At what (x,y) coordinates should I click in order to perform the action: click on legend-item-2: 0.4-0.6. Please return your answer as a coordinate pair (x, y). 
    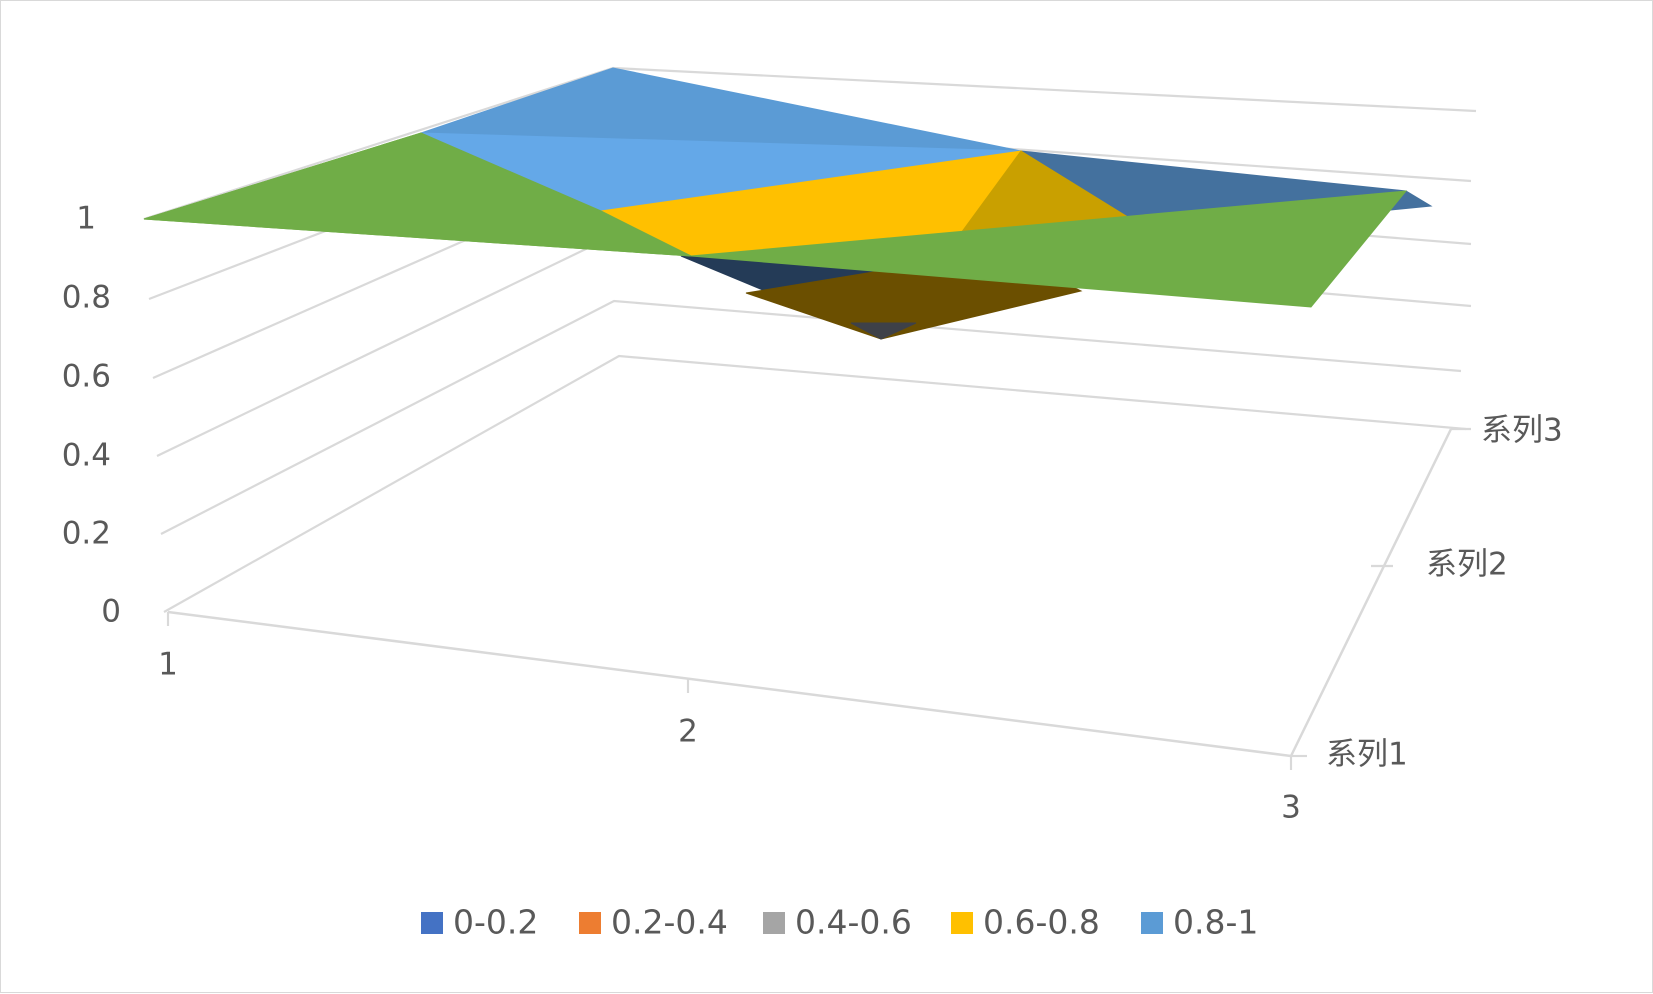
    Looking at the image, I should click on (837, 922).